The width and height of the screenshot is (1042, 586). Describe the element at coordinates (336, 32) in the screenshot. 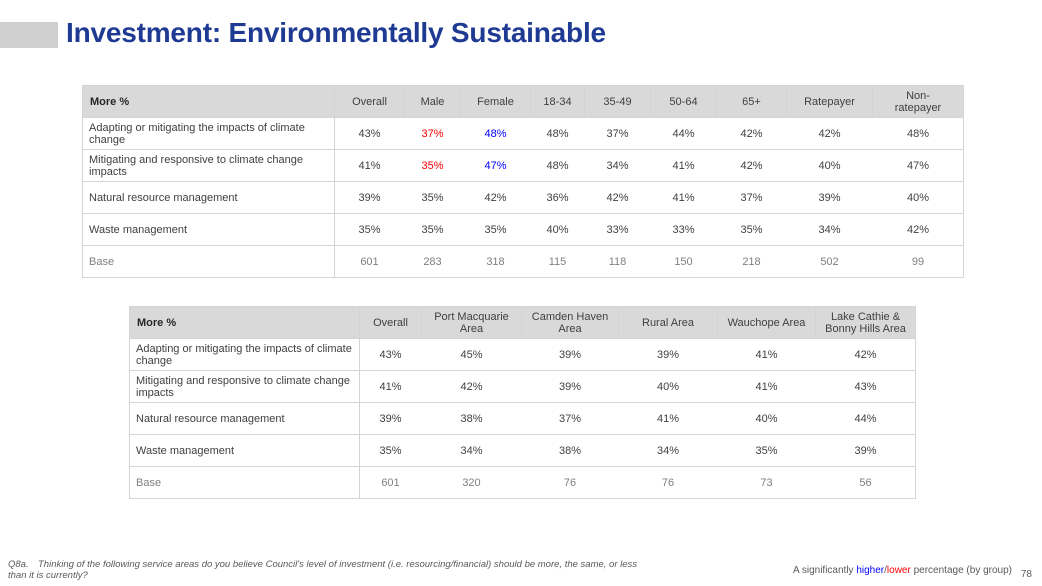

I see `page-title: Investment: Environmentally Sustainable` at that location.